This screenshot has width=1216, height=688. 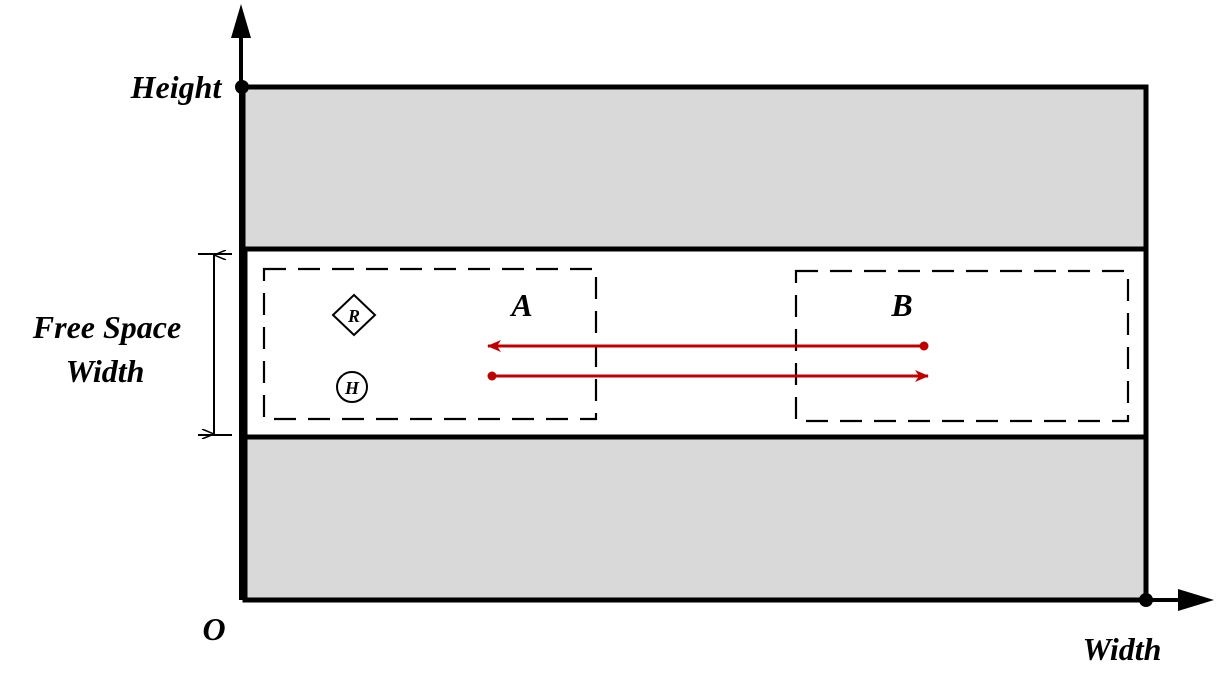 I want to click on region-a-label: A, so click(x=520, y=305).